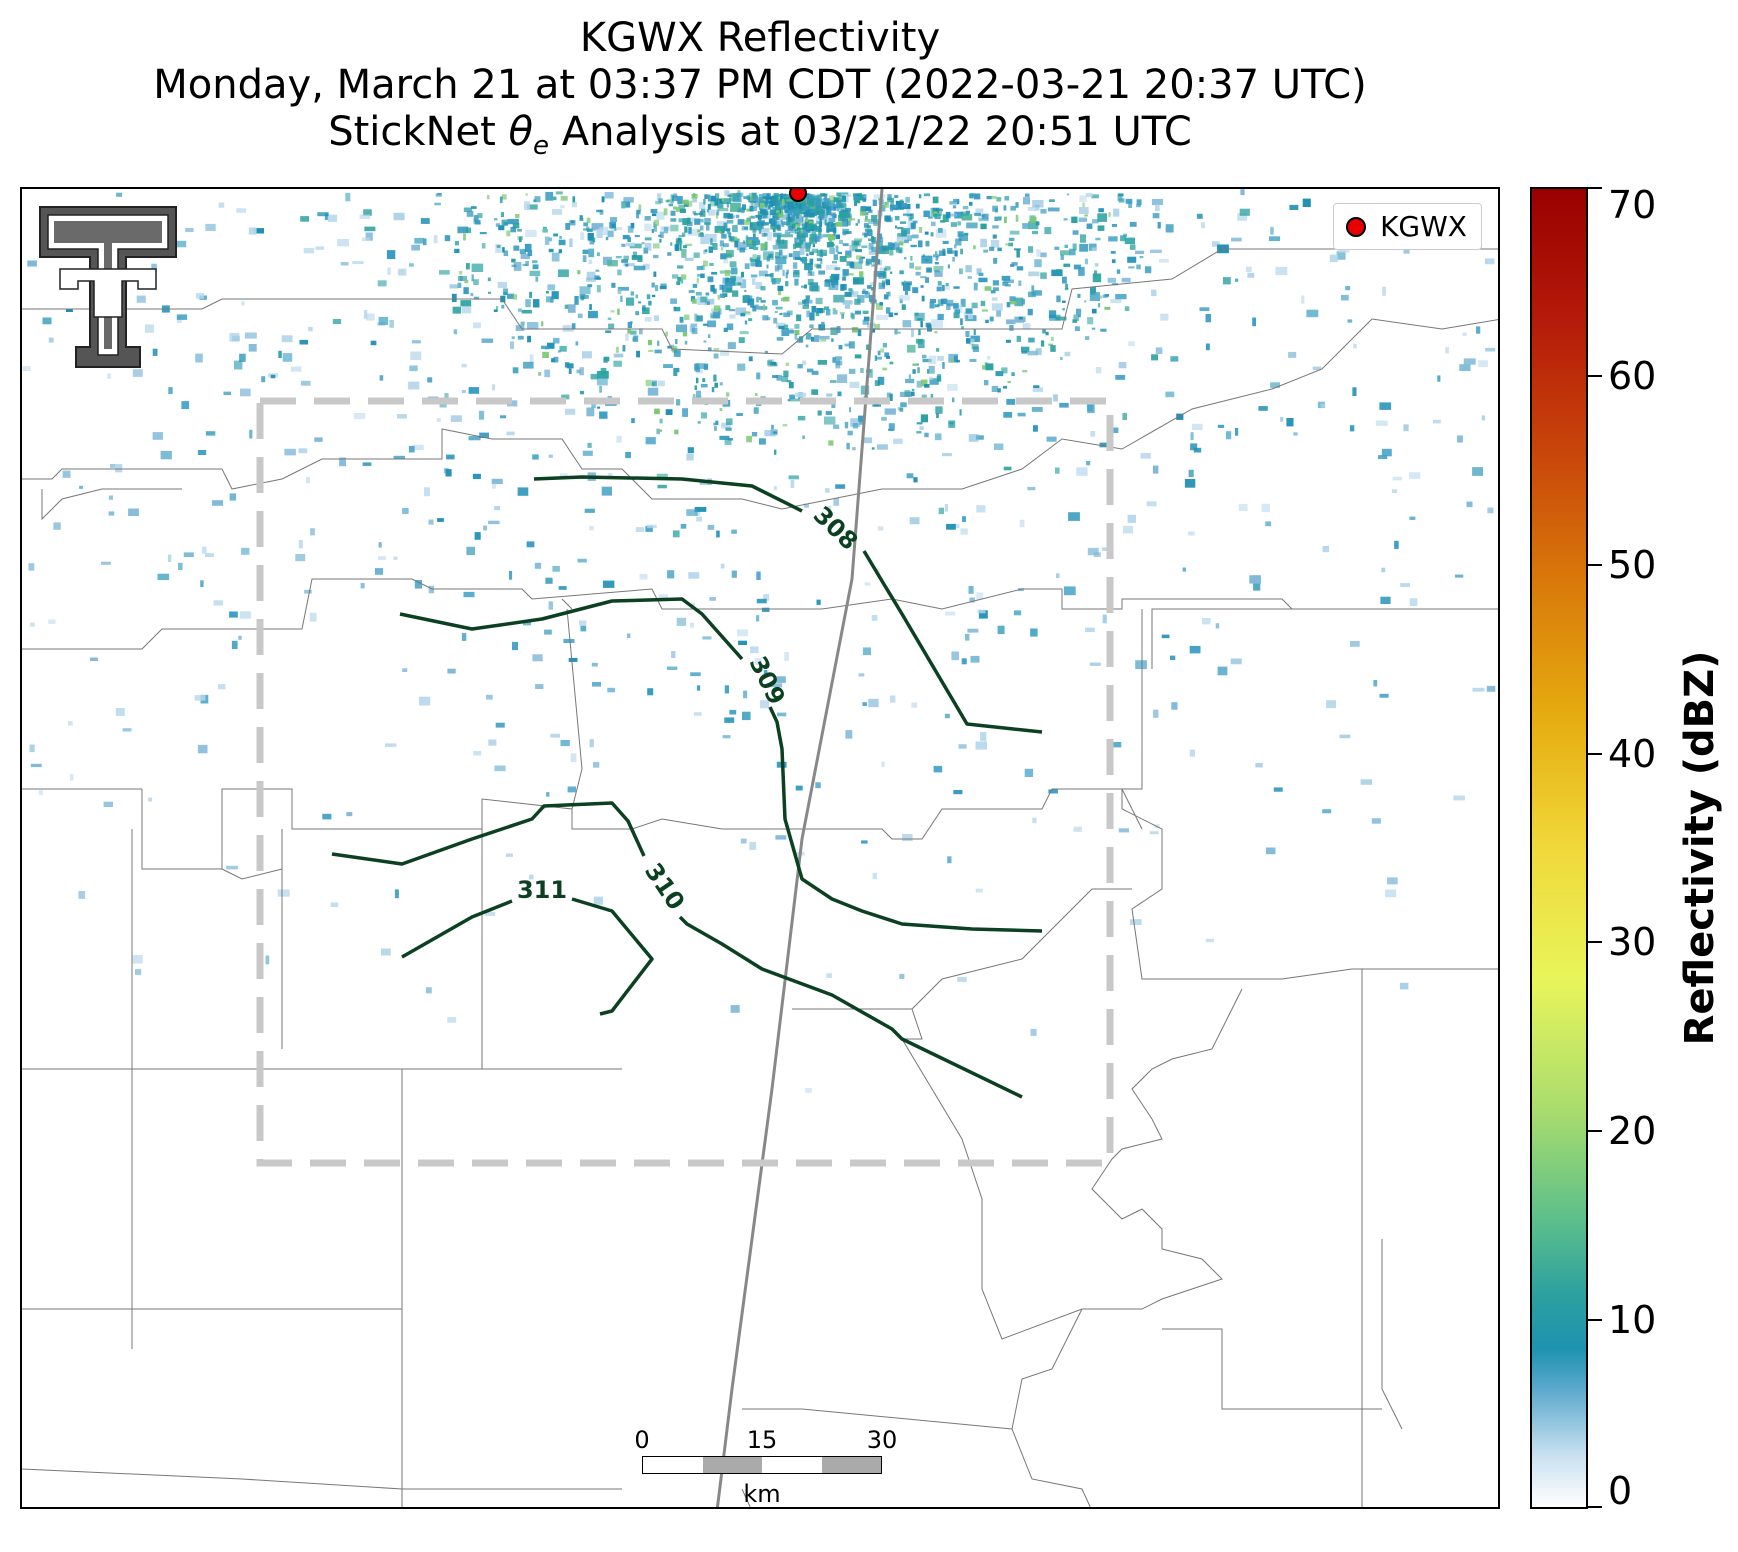  What do you see at coordinates (798, 195) in the screenshot?
I see `radar-site-marker` at bounding box center [798, 195].